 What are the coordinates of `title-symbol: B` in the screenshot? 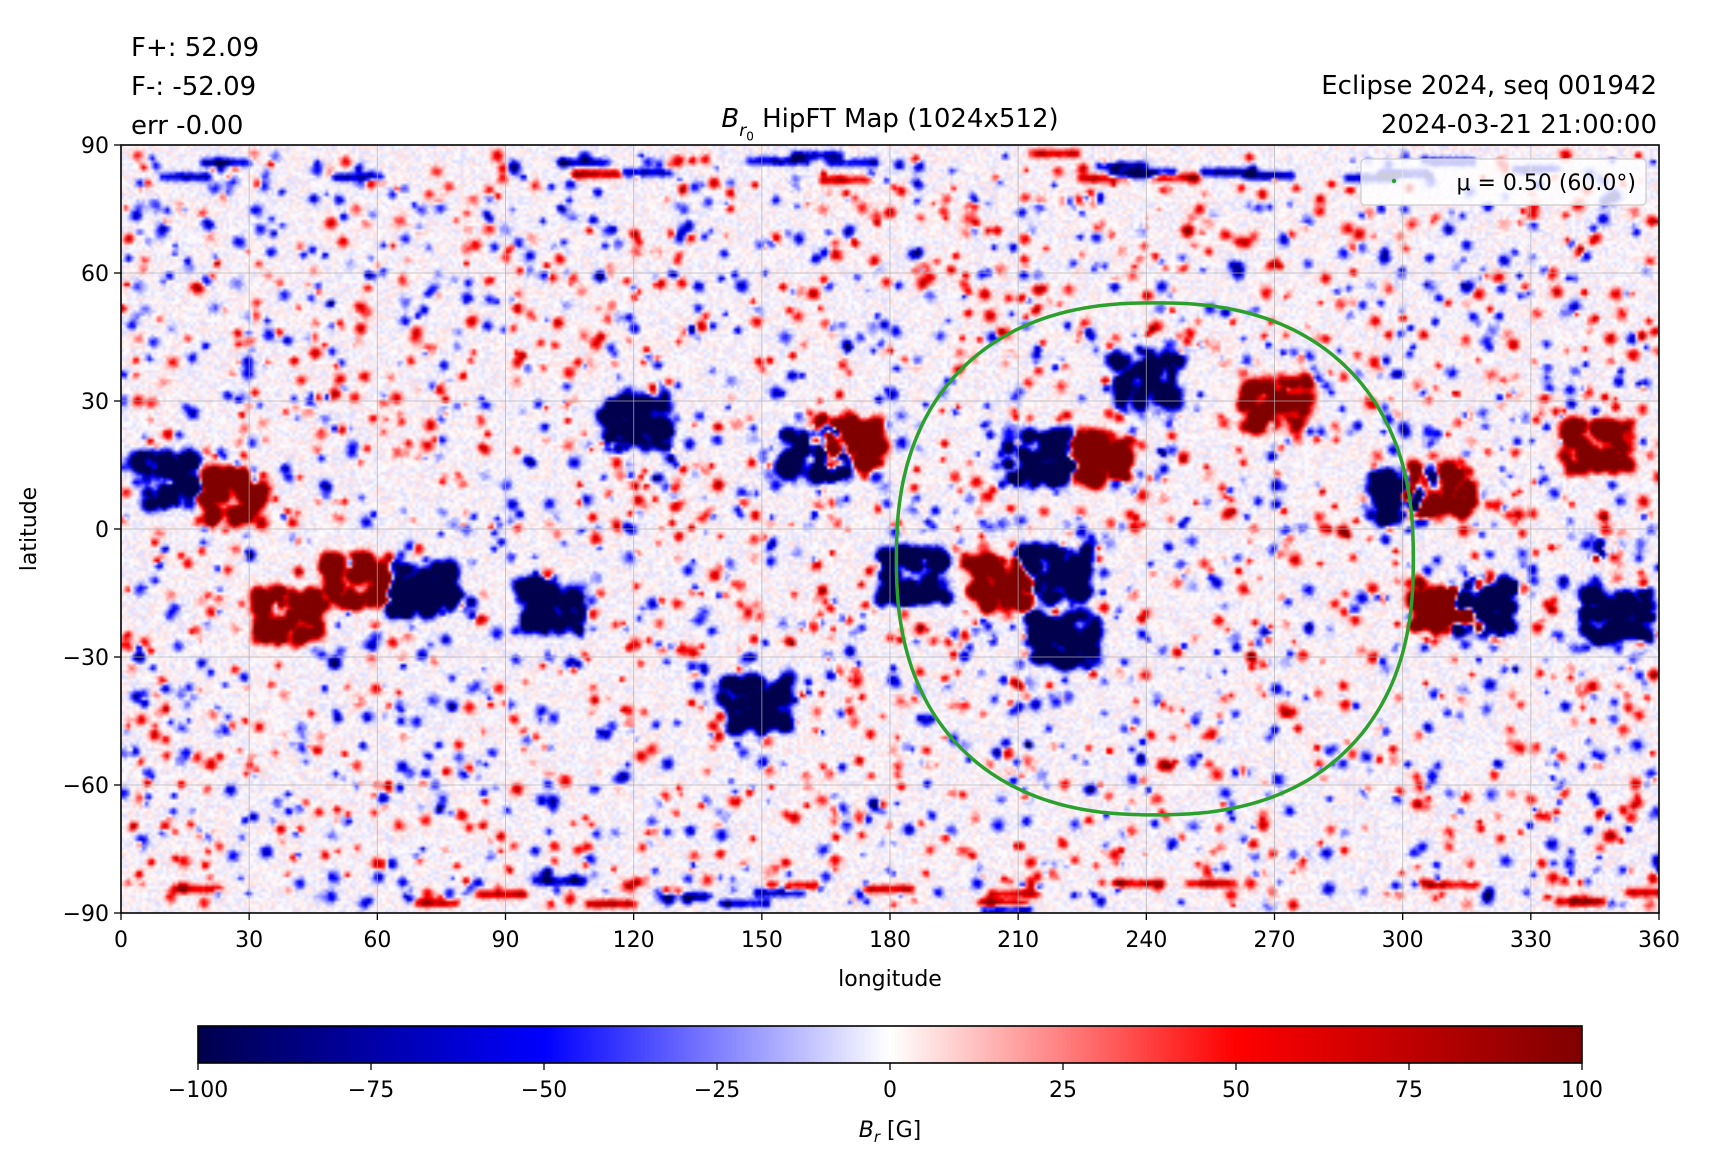 It's located at (730, 119).